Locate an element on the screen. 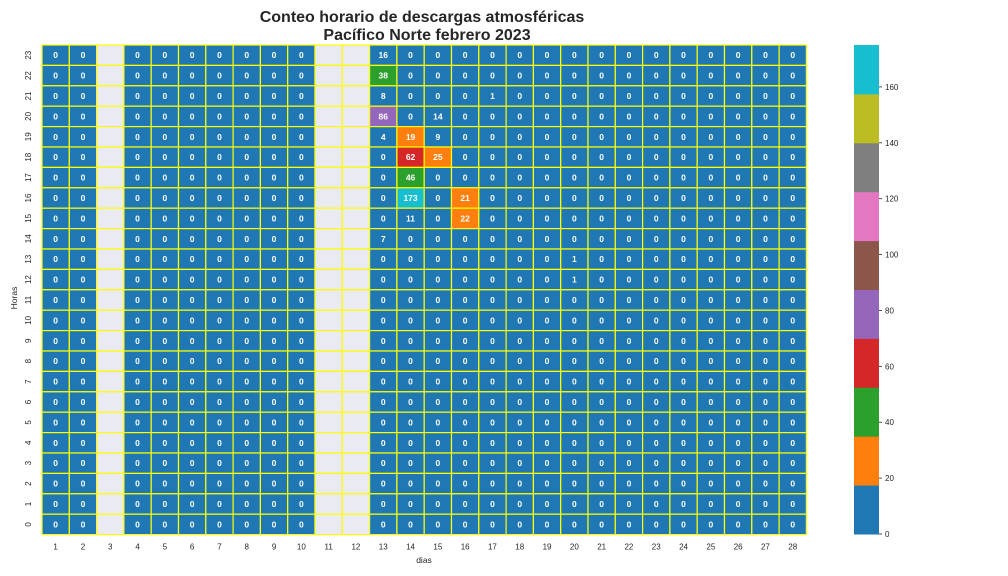 This screenshot has width=1008, height=576. x-tick-label: 7 is located at coordinates (219, 547).